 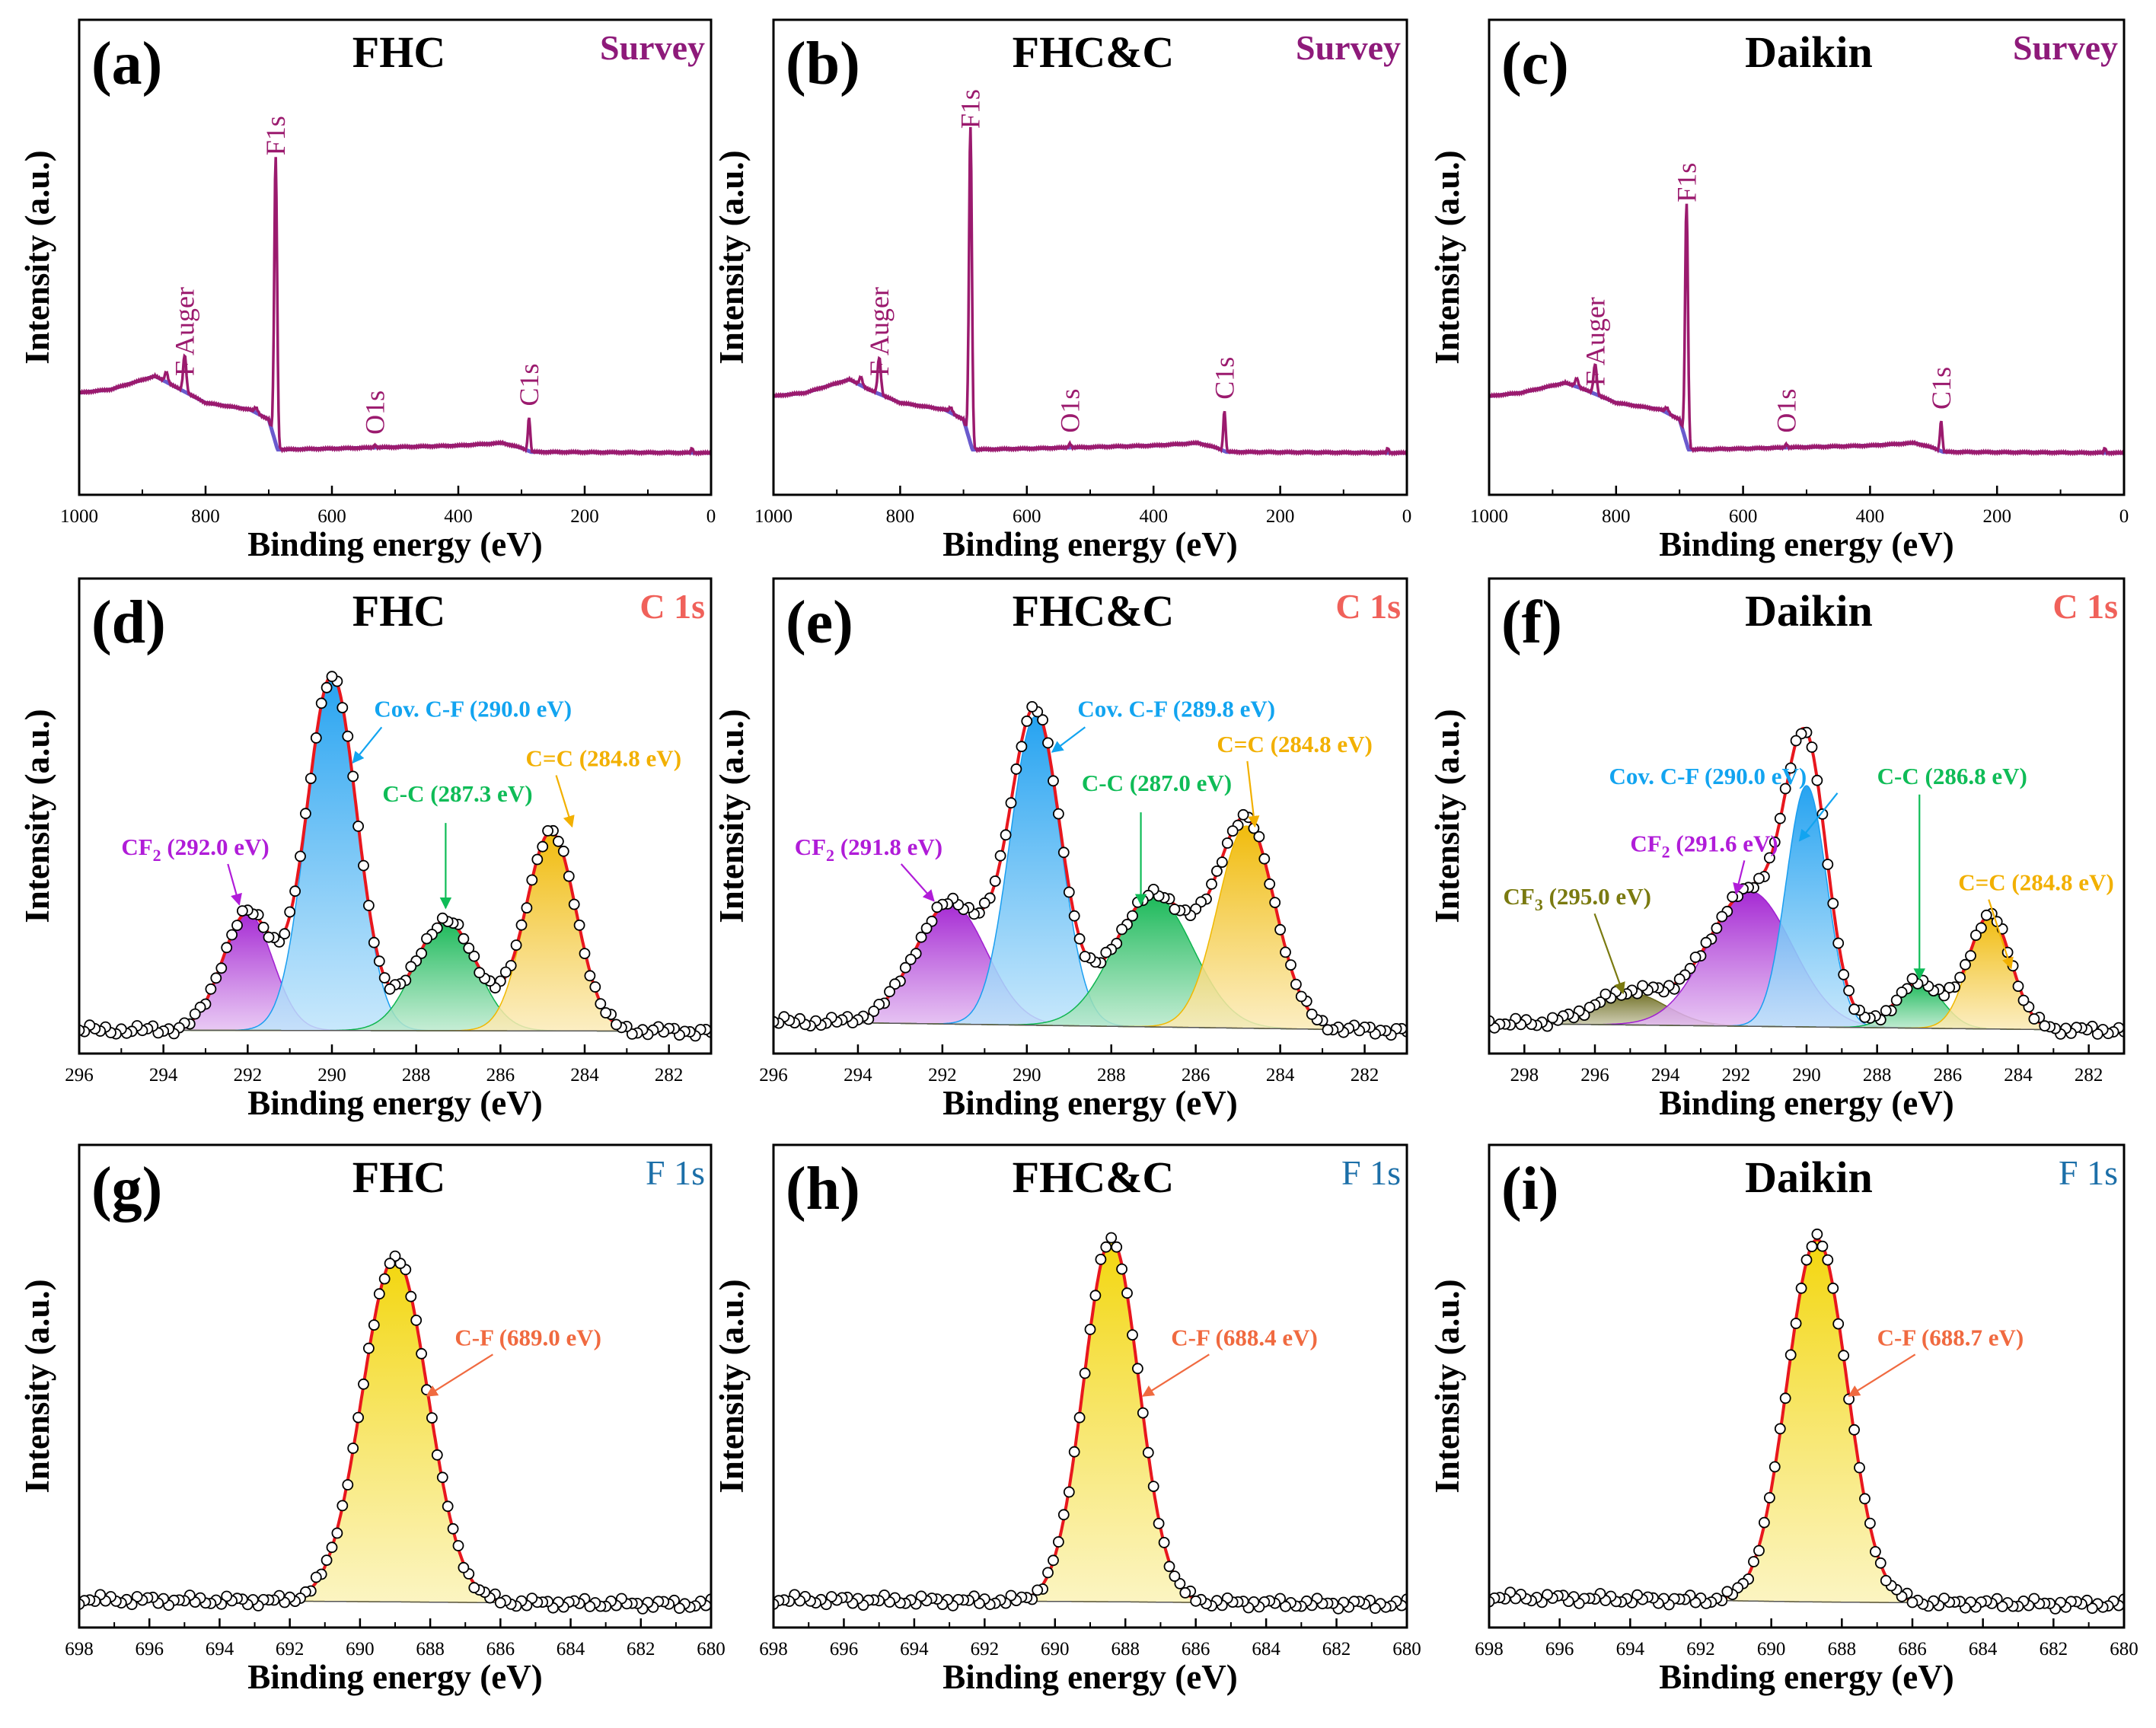 I want to click on peak-label: O1s, so click(x=374, y=413).